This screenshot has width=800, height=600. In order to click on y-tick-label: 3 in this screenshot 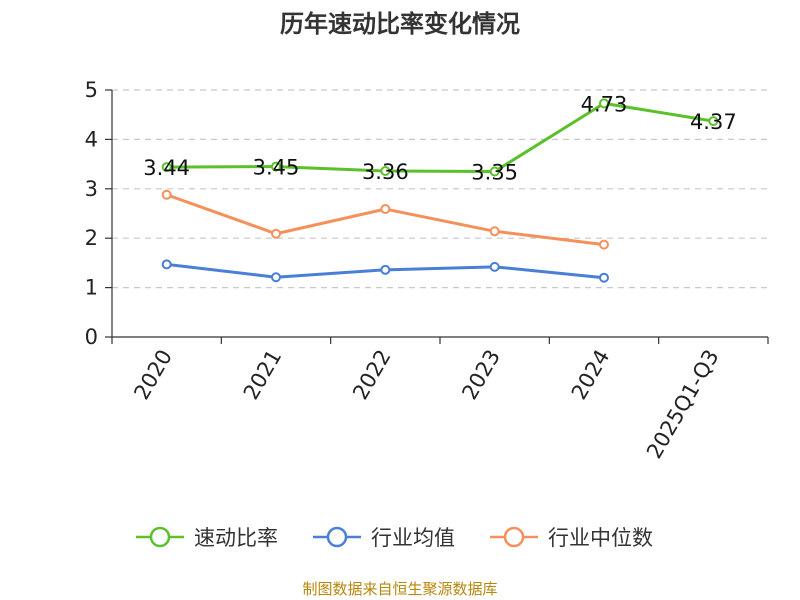, I will do `click(91, 189)`.